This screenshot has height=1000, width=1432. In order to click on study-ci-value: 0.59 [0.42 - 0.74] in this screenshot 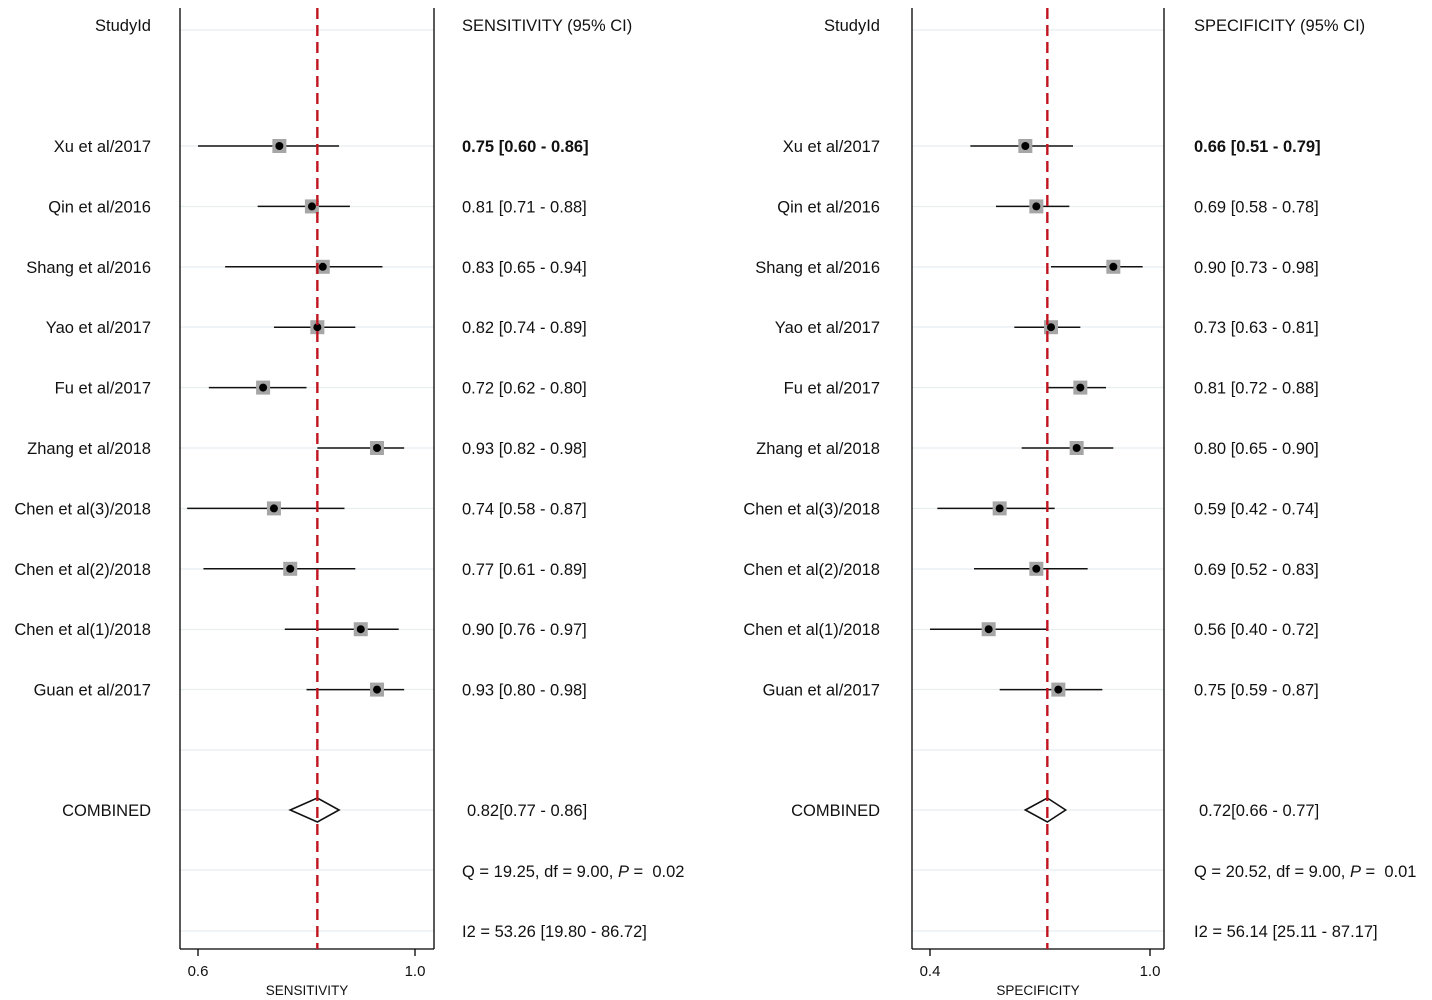, I will do `click(1256, 509)`.